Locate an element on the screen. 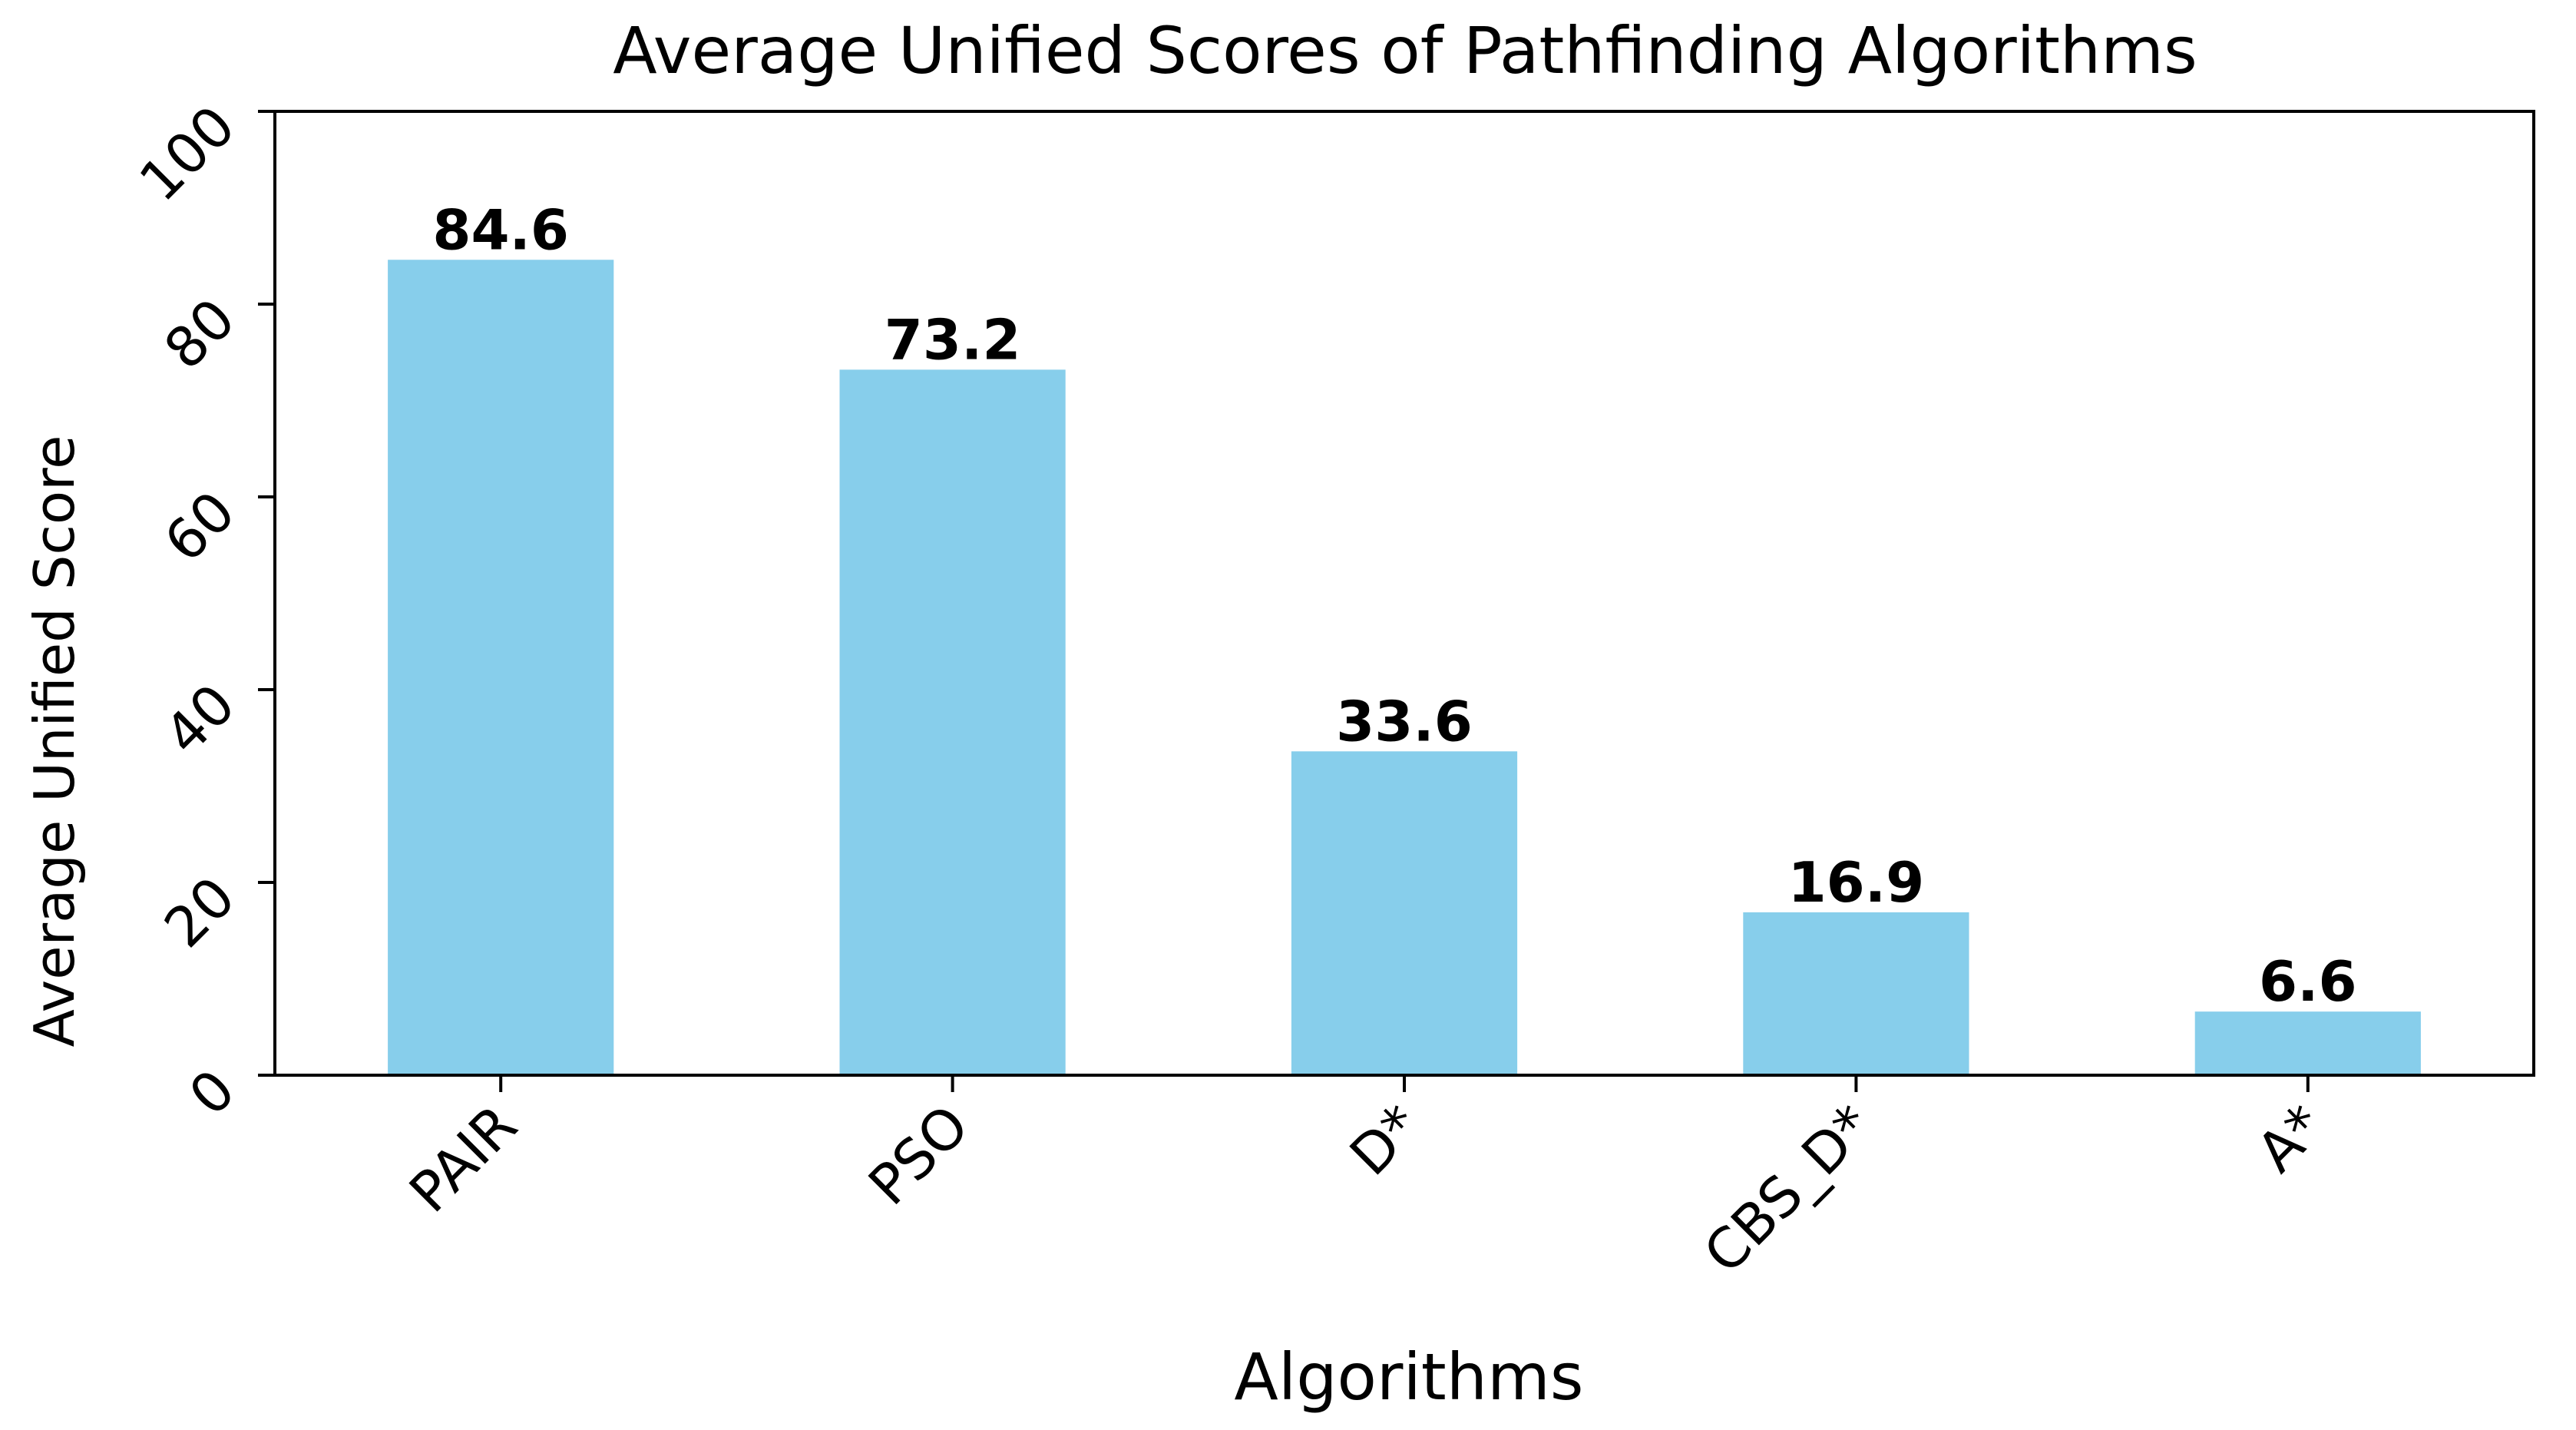 This screenshot has height=1430, width=2576. bar-pso is located at coordinates (953, 722).